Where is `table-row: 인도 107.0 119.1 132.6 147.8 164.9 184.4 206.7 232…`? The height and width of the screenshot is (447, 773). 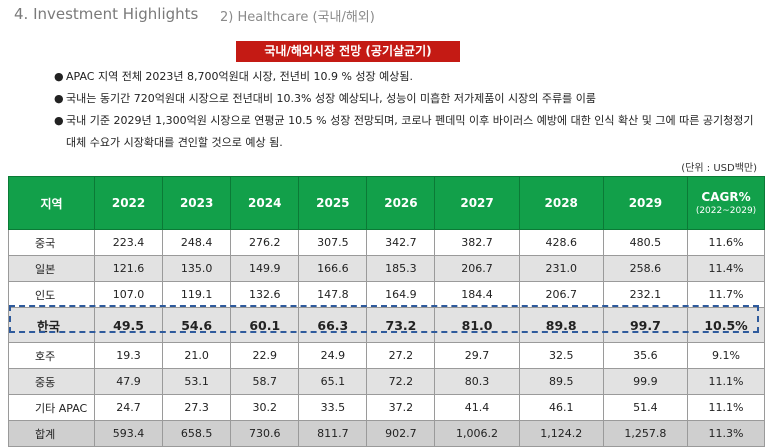 table-row: 인도 107.0 119.1 132.6 147.8 164.9 184.4 206.7 232… is located at coordinates (386, 294).